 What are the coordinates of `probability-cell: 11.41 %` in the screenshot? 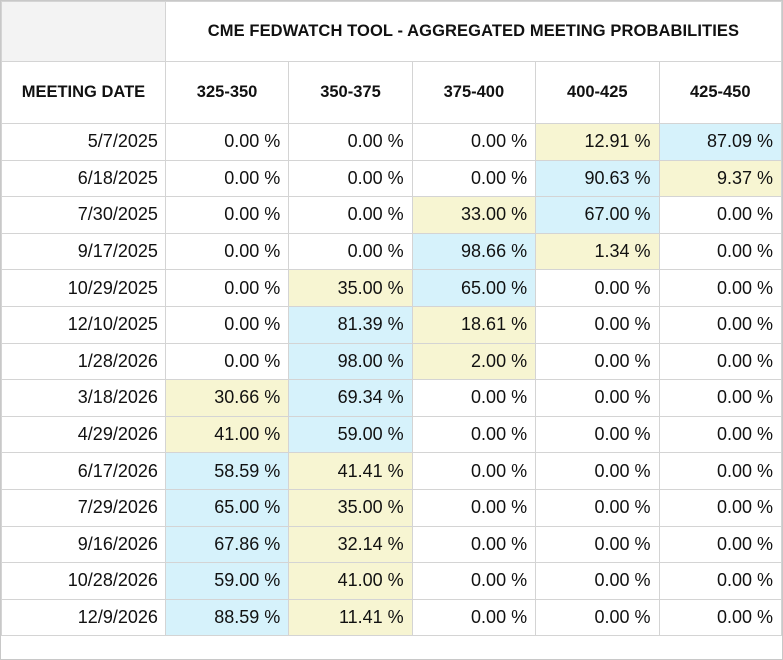 It's located at (350, 617).